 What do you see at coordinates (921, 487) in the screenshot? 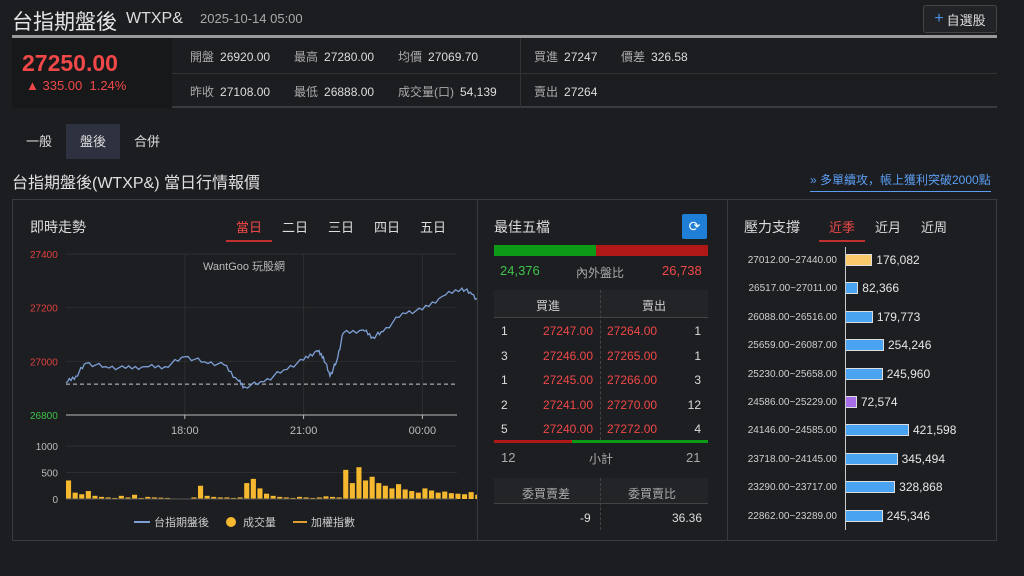
I see `bar-value-label: 328,868` at bounding box center [921, 487].